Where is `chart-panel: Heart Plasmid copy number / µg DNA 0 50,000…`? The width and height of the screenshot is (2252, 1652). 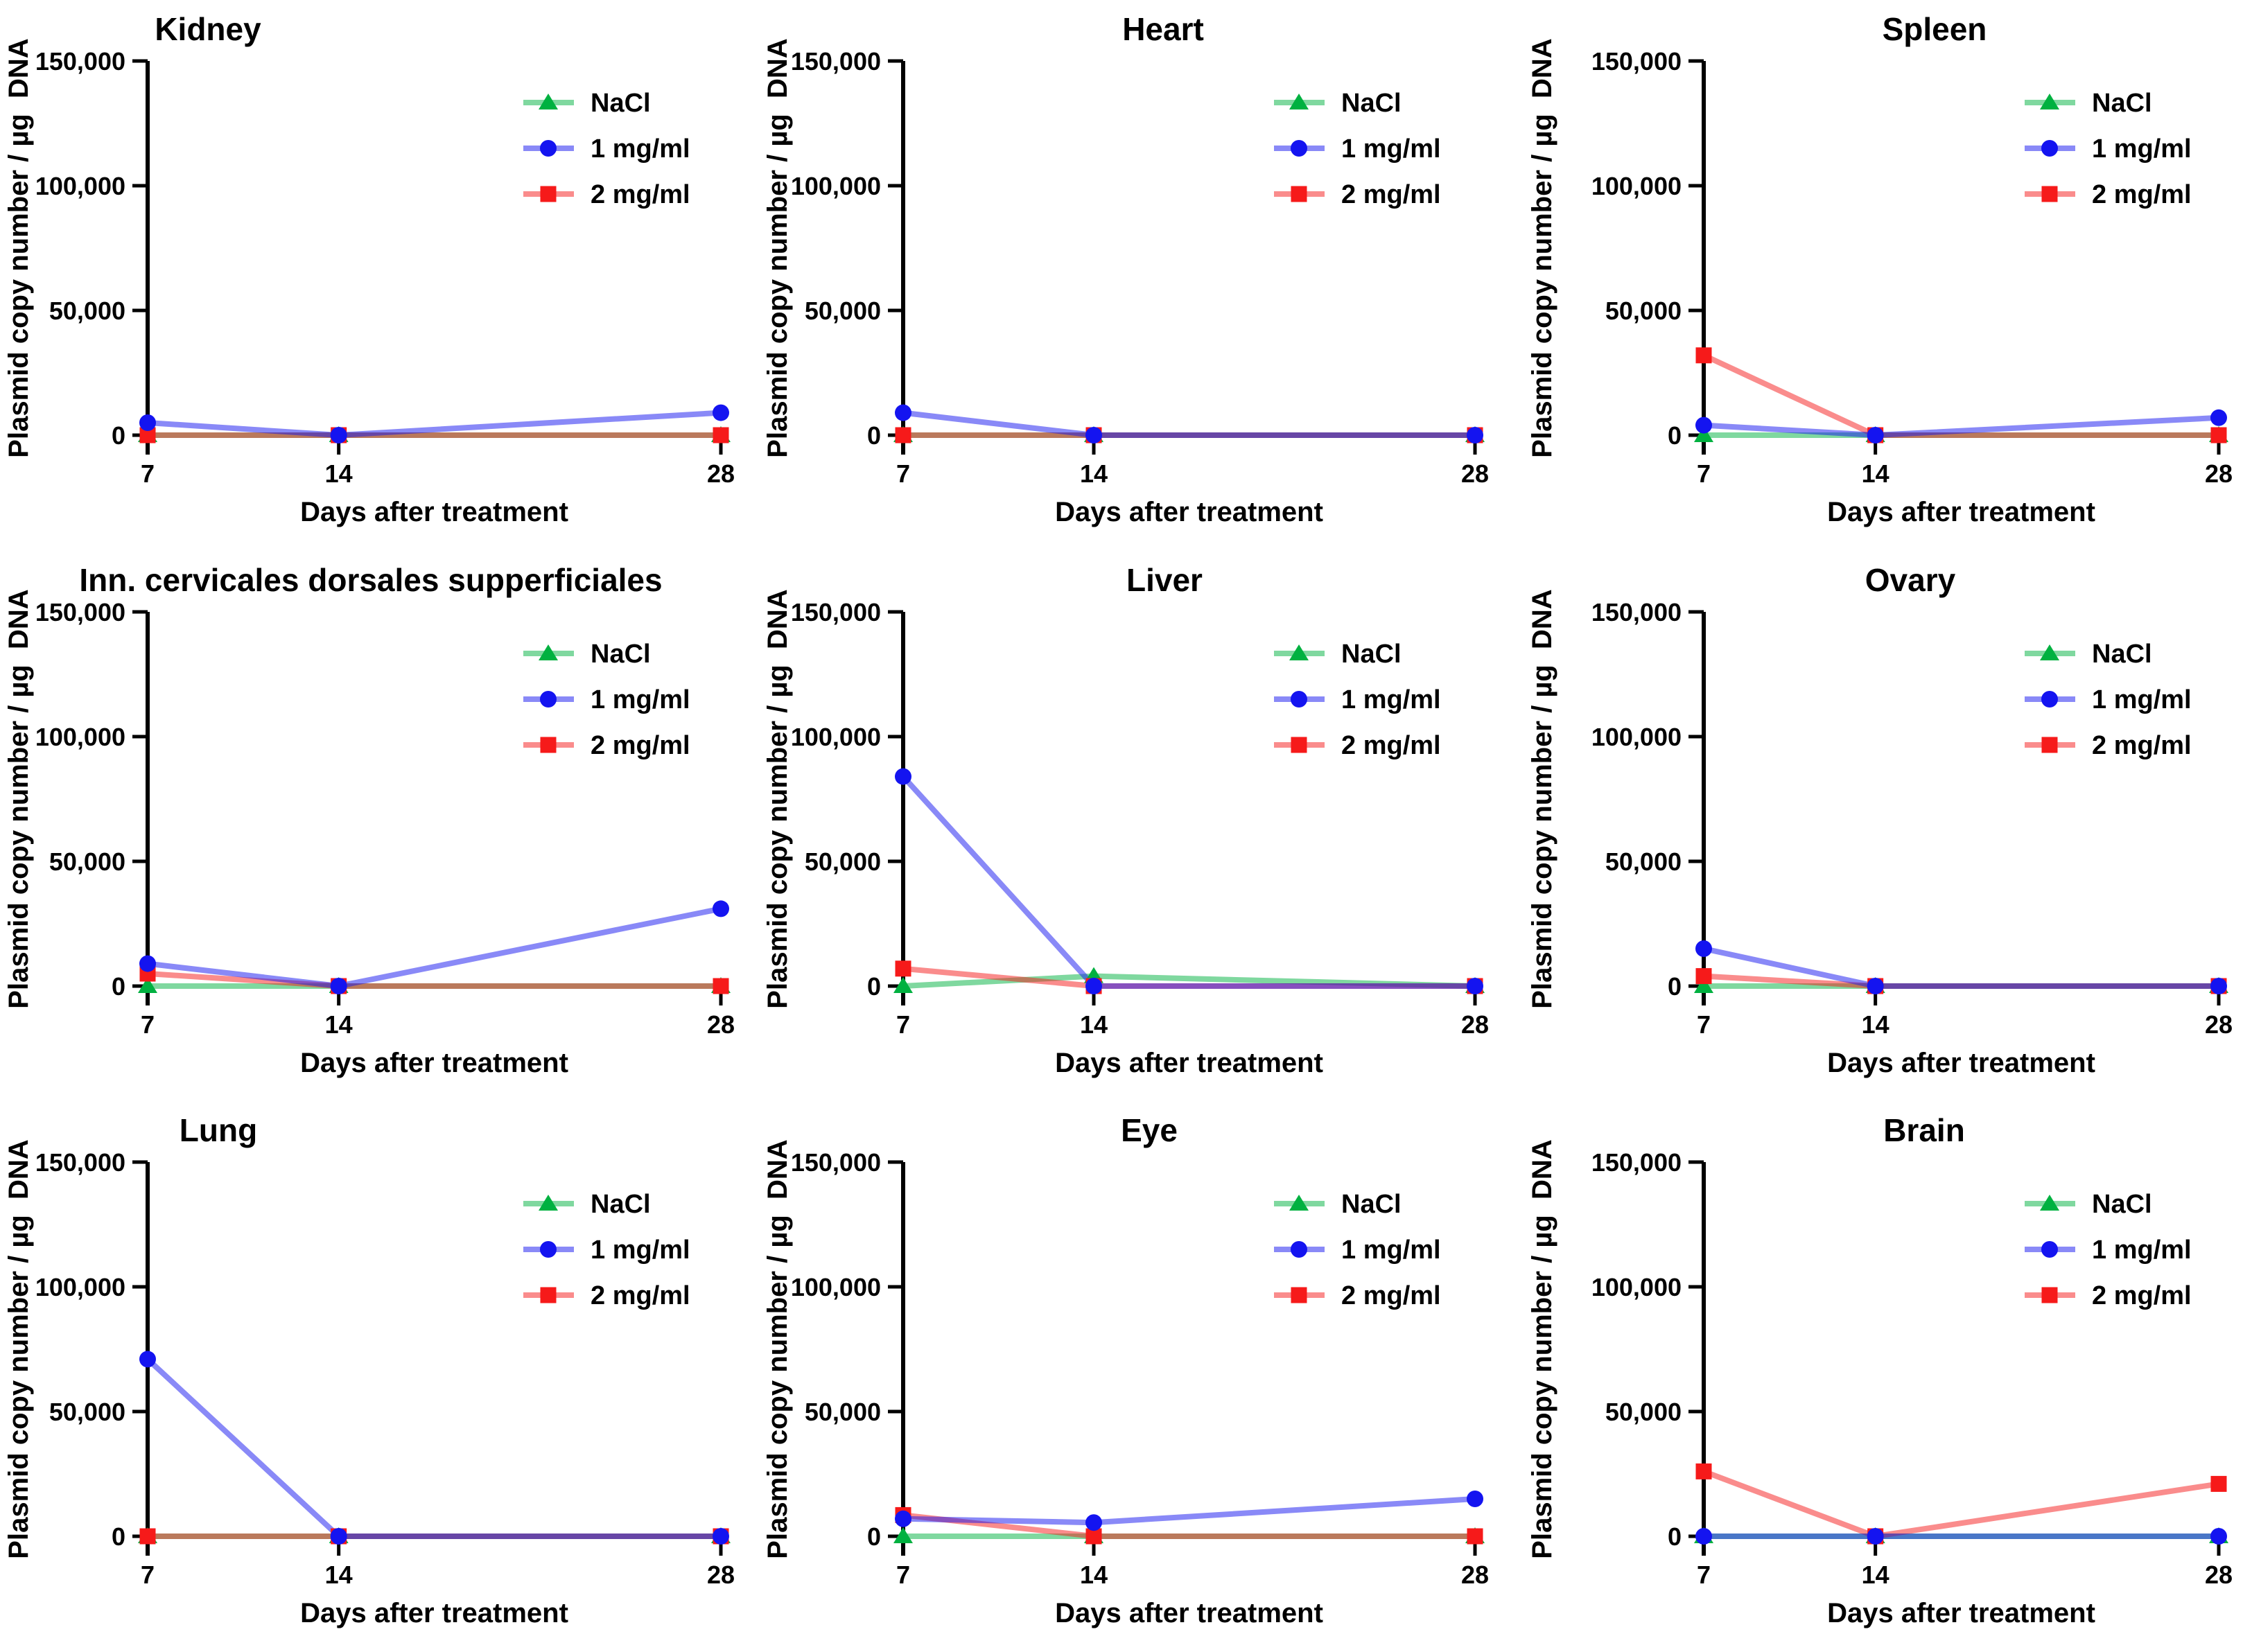
chart-panel: Heart Plasmid copy number / µg DNA 0 50,000… is located at coordinates (1126, 275).